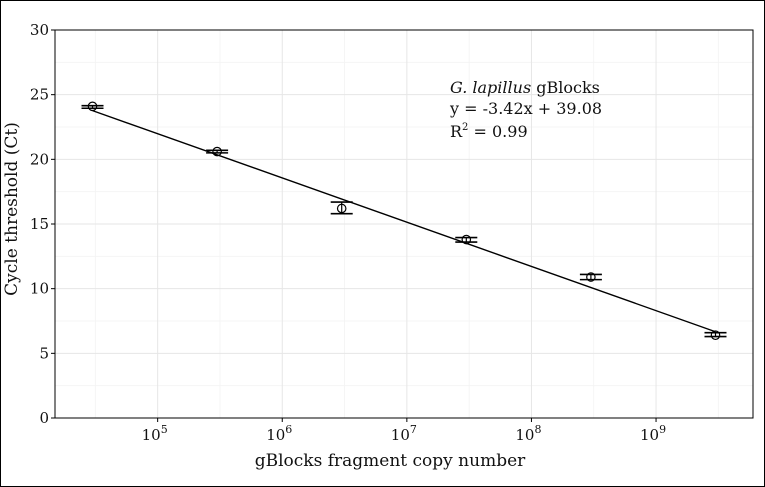 This screenshot has width=765, height=487. Describe the element at coordinates (413, 429) in the screenshot. I see `x-tick-label-exponent: 7` at that location.